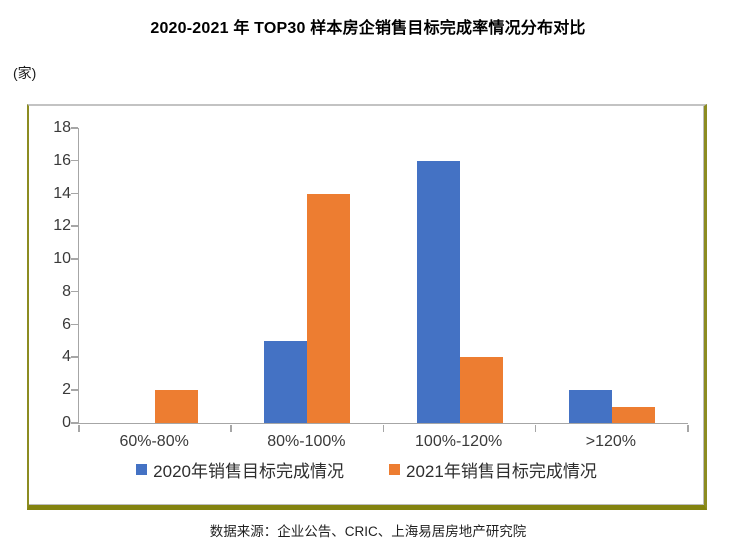 This screenshot has height=555, width=736. What do you see at coordinates (50, 275) in the screenshot?
I see `y-axis-labels: 0 2 4 6 8 10 12 14 16 18` at bounding box center [50, 275].